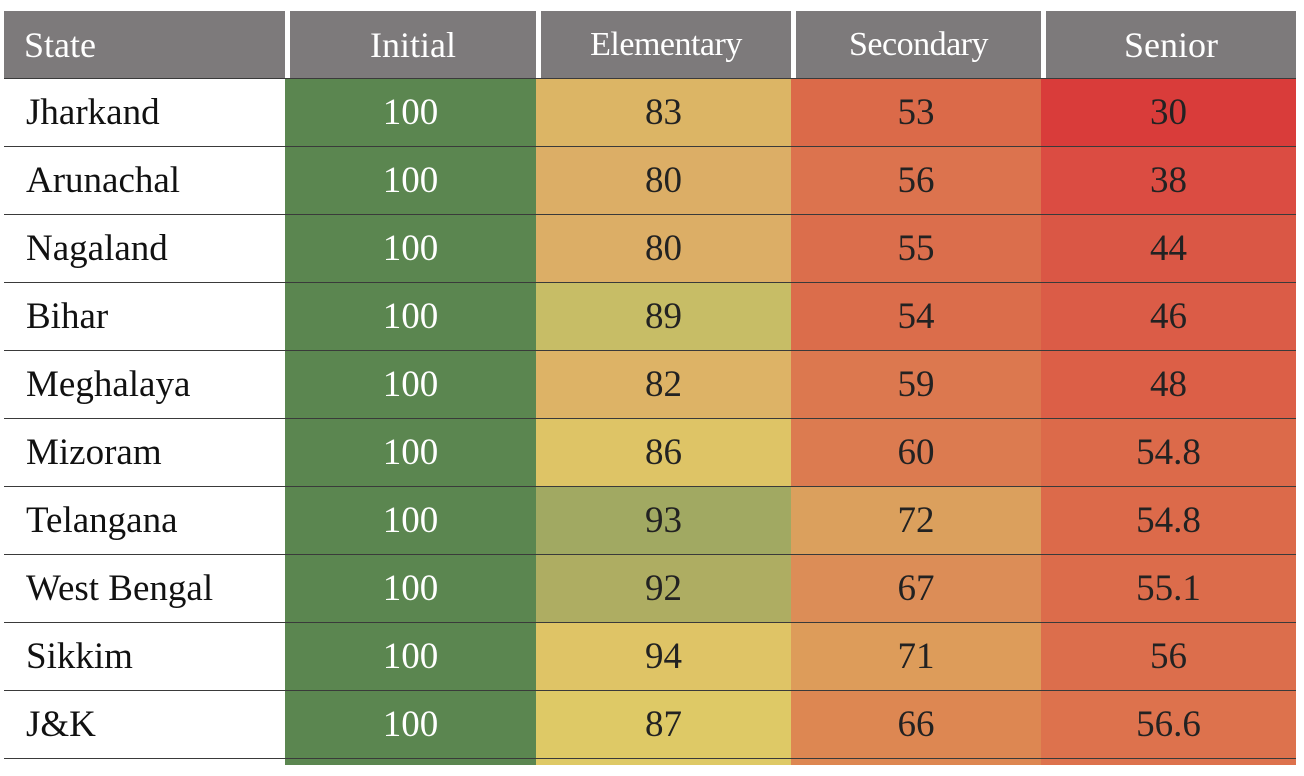 The height and width of the screenshot is (776, 1304). Describe the element at coordinates (1168, 316) in the screenshot. I see `cell-senior: 46` at that location.